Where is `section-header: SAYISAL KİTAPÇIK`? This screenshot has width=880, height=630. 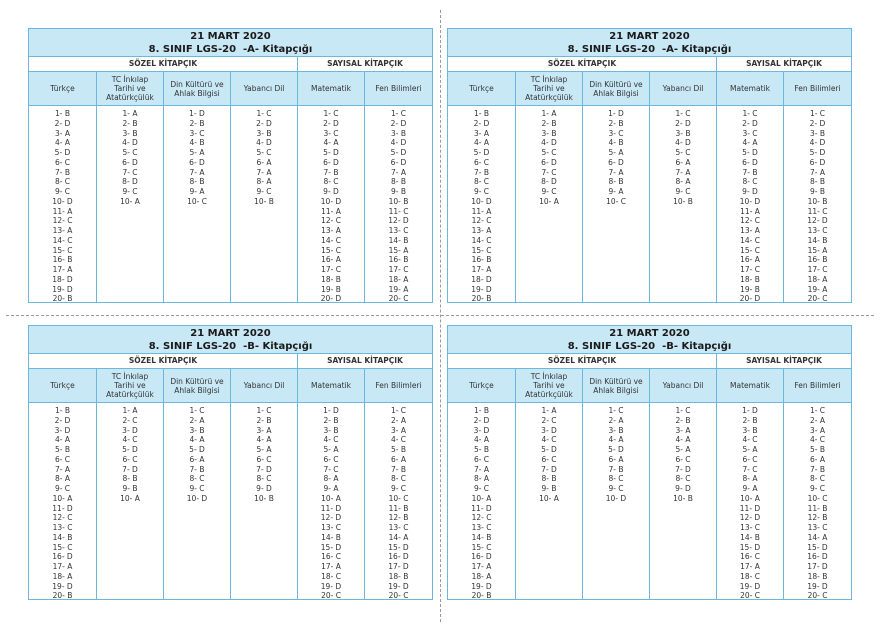
section-header: SAYISAL KİTAPÇIK is located at coordinates (784, 64).